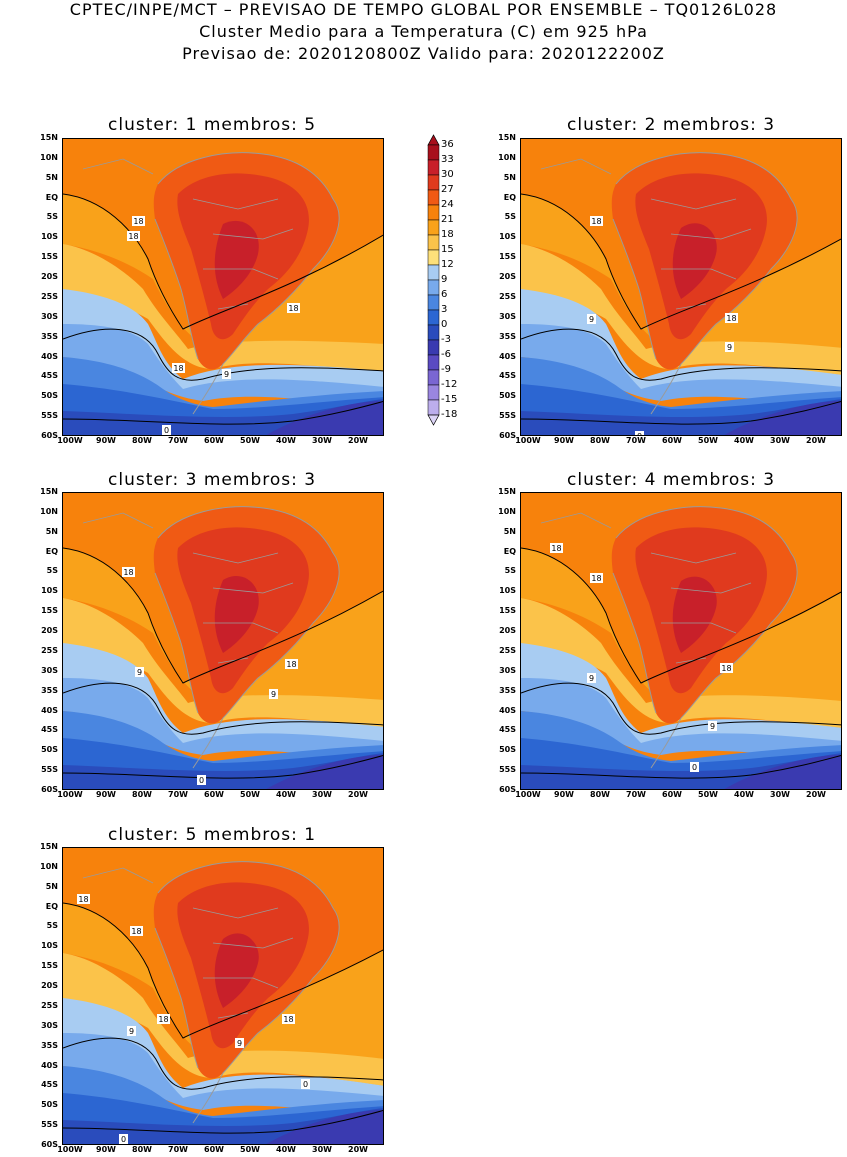  Describe the element at coordinates (507, 416) in the screenshot. I see `latitude-label: 55S` at that location.